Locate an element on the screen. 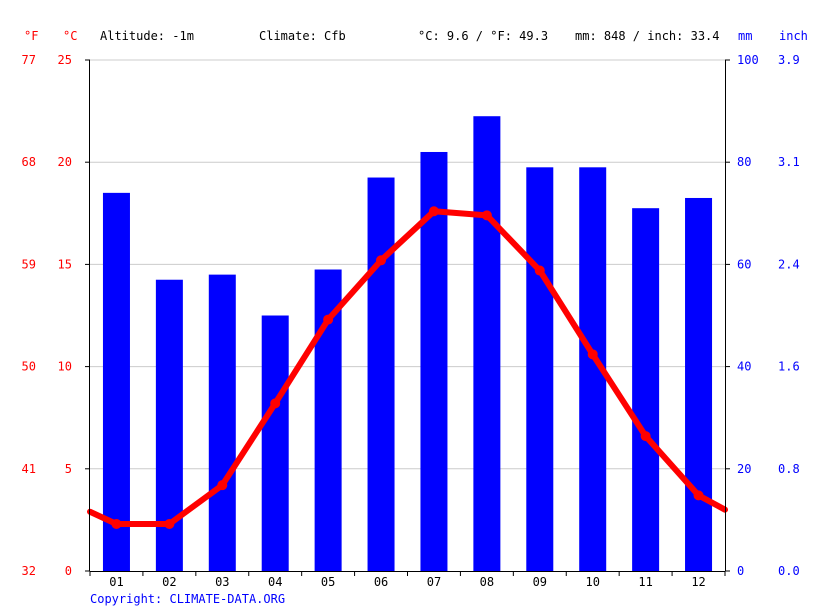 The height and width of the screenshot is (611, 815). unit-inch-label: inch is located at coordinates (793, 36).